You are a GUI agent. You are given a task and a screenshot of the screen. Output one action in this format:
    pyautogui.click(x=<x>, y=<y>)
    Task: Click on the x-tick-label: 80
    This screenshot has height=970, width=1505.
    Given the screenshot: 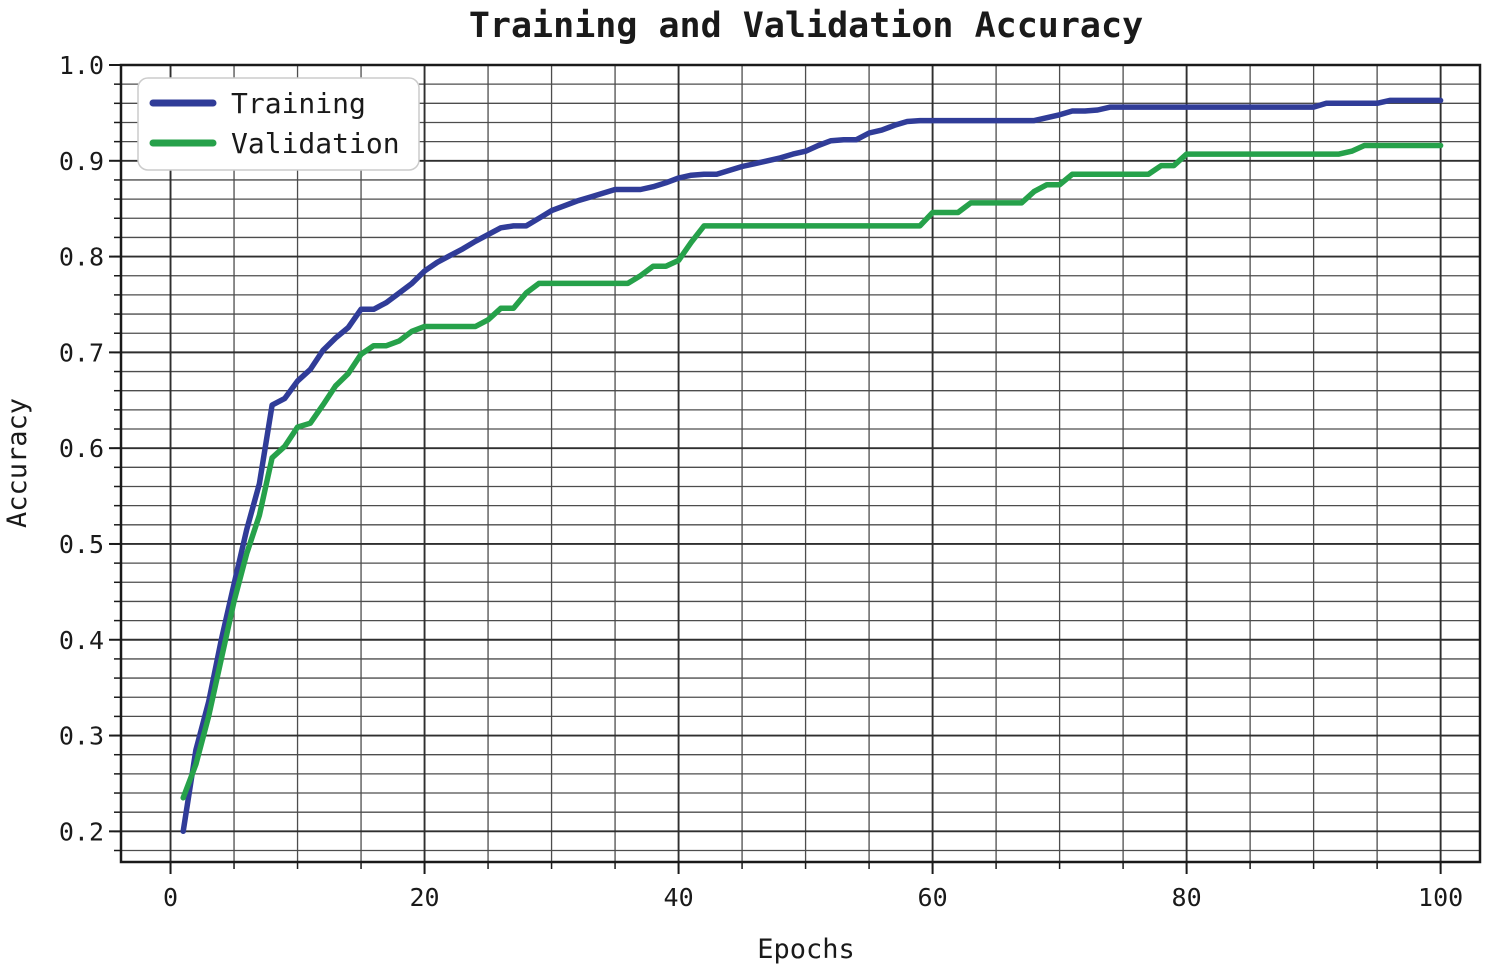 What is the action you would take?
    pyautogui.click(x=1187, y=897)
    